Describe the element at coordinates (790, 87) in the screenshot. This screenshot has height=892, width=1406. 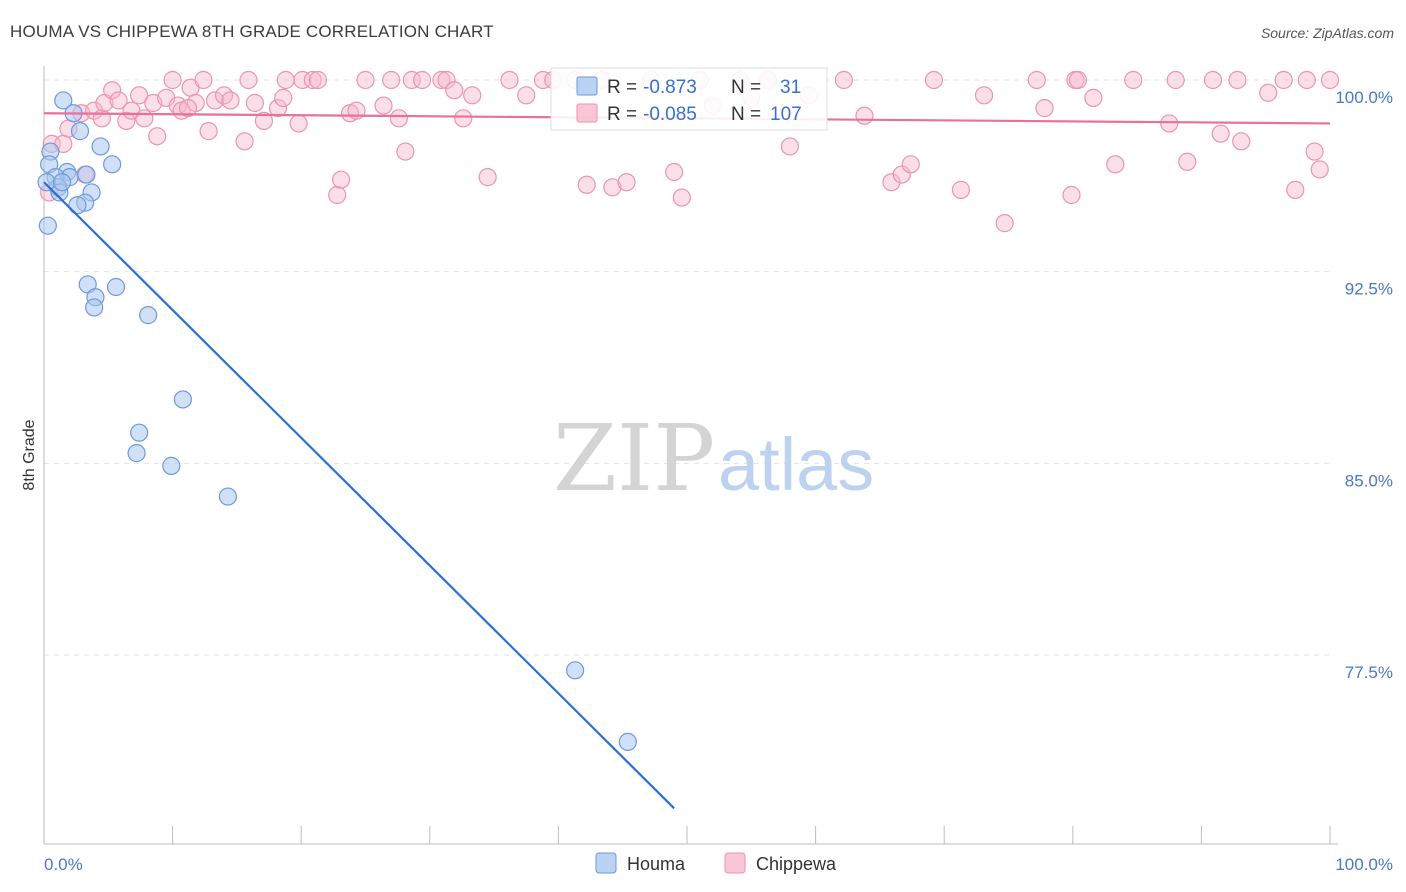
I see `legend-houma-n-value: 31` at that location.